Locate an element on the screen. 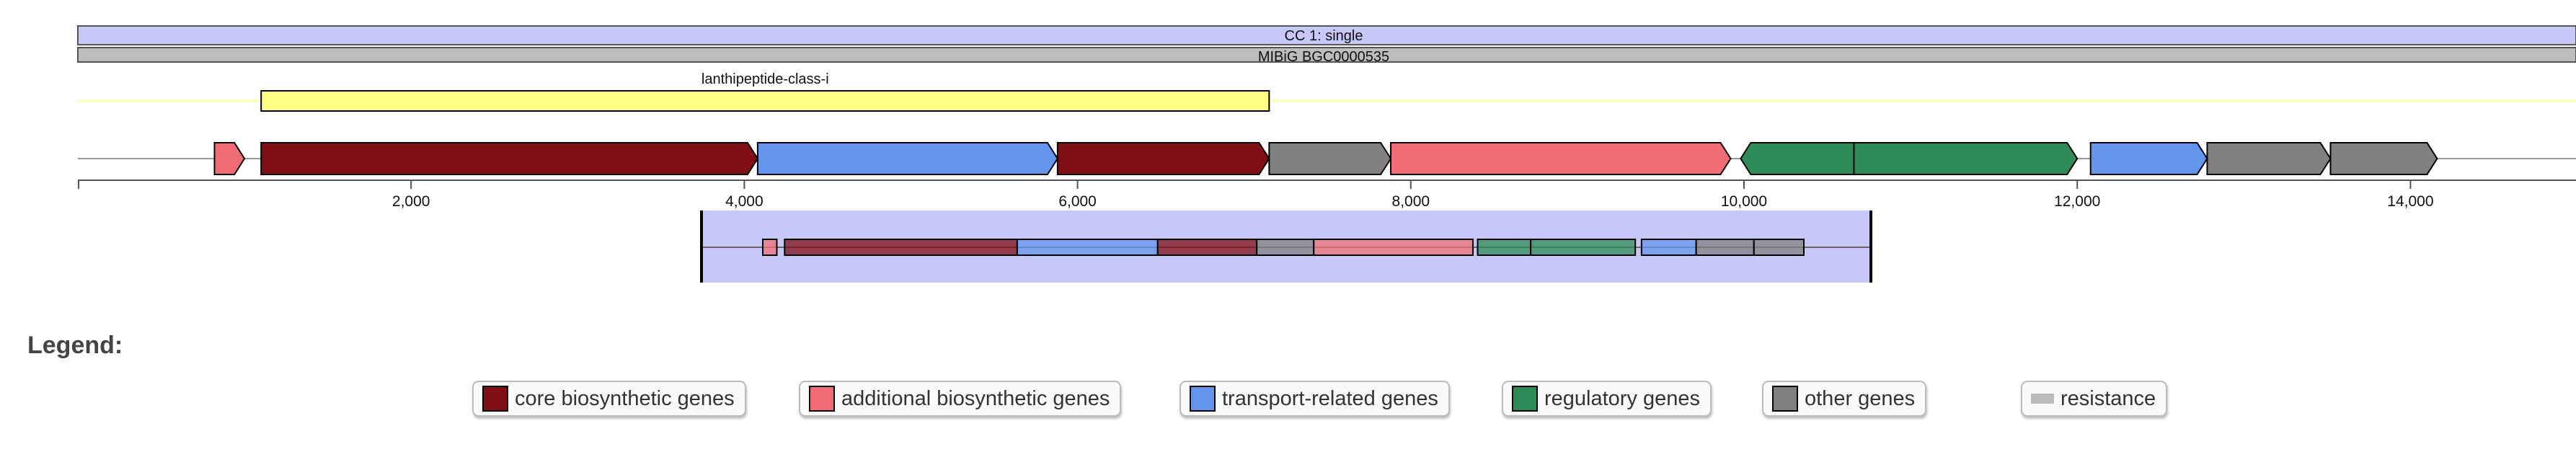  legend-item-other: other genes is located at coordinates (1844, 399).